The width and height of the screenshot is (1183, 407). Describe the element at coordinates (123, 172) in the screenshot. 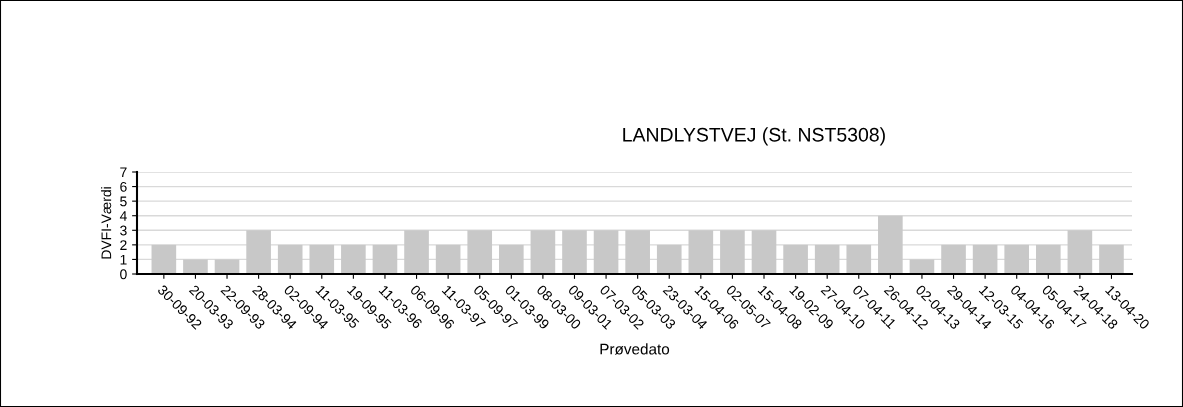

I see `y-tick-label: 7` at that location.